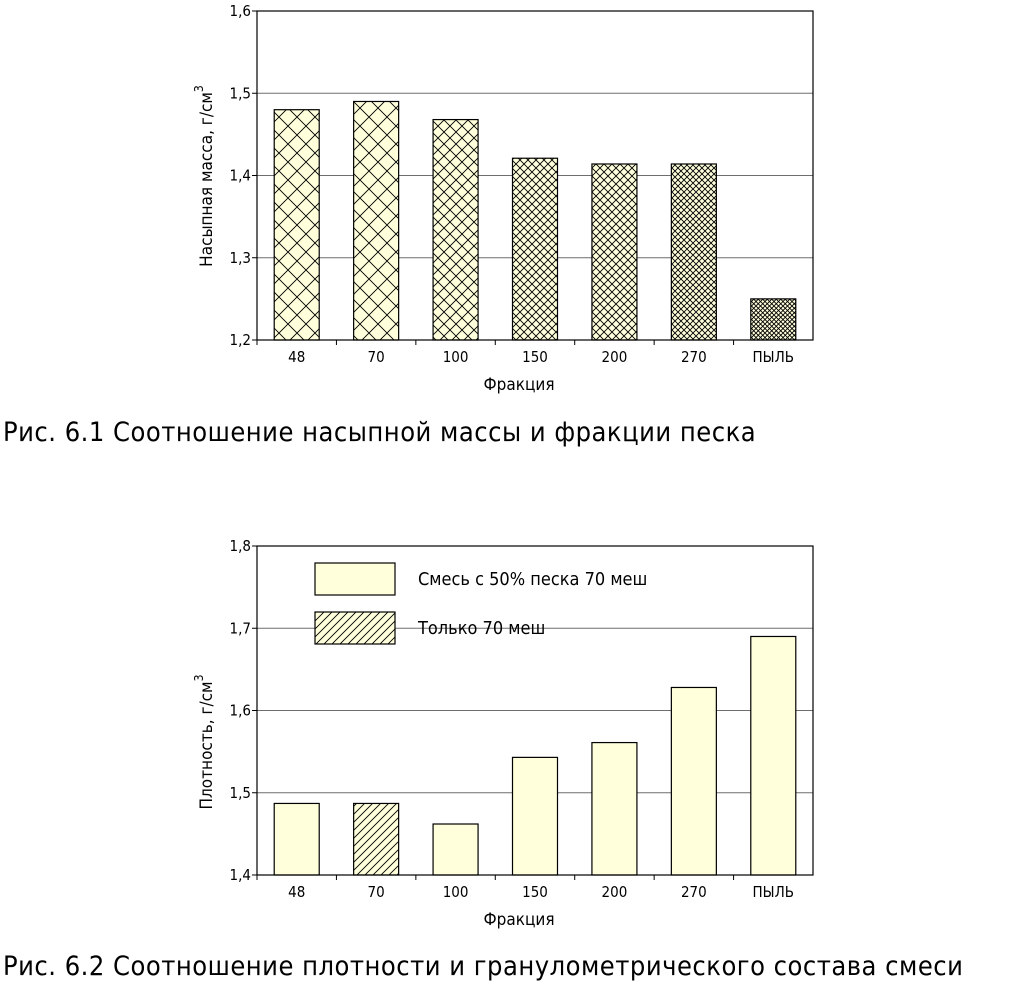 This screenshot has width=1024, height=985. Describe the element at coordinates (481, 628) in the screenshot. I see `legend-label-70mesh: Только 70 меш` at that location.